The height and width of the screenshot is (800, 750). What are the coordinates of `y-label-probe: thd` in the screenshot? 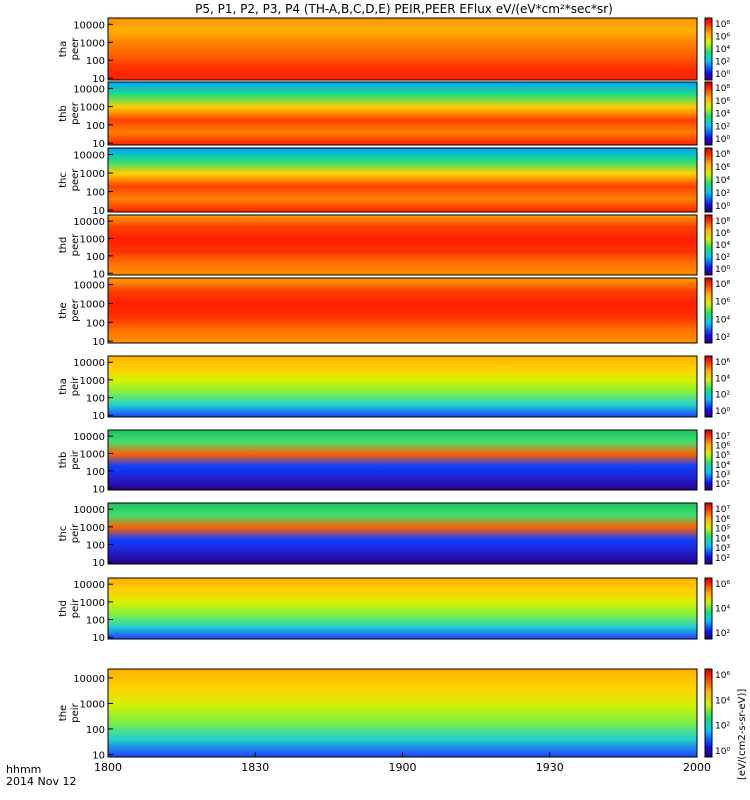 It's located at (63, 245).